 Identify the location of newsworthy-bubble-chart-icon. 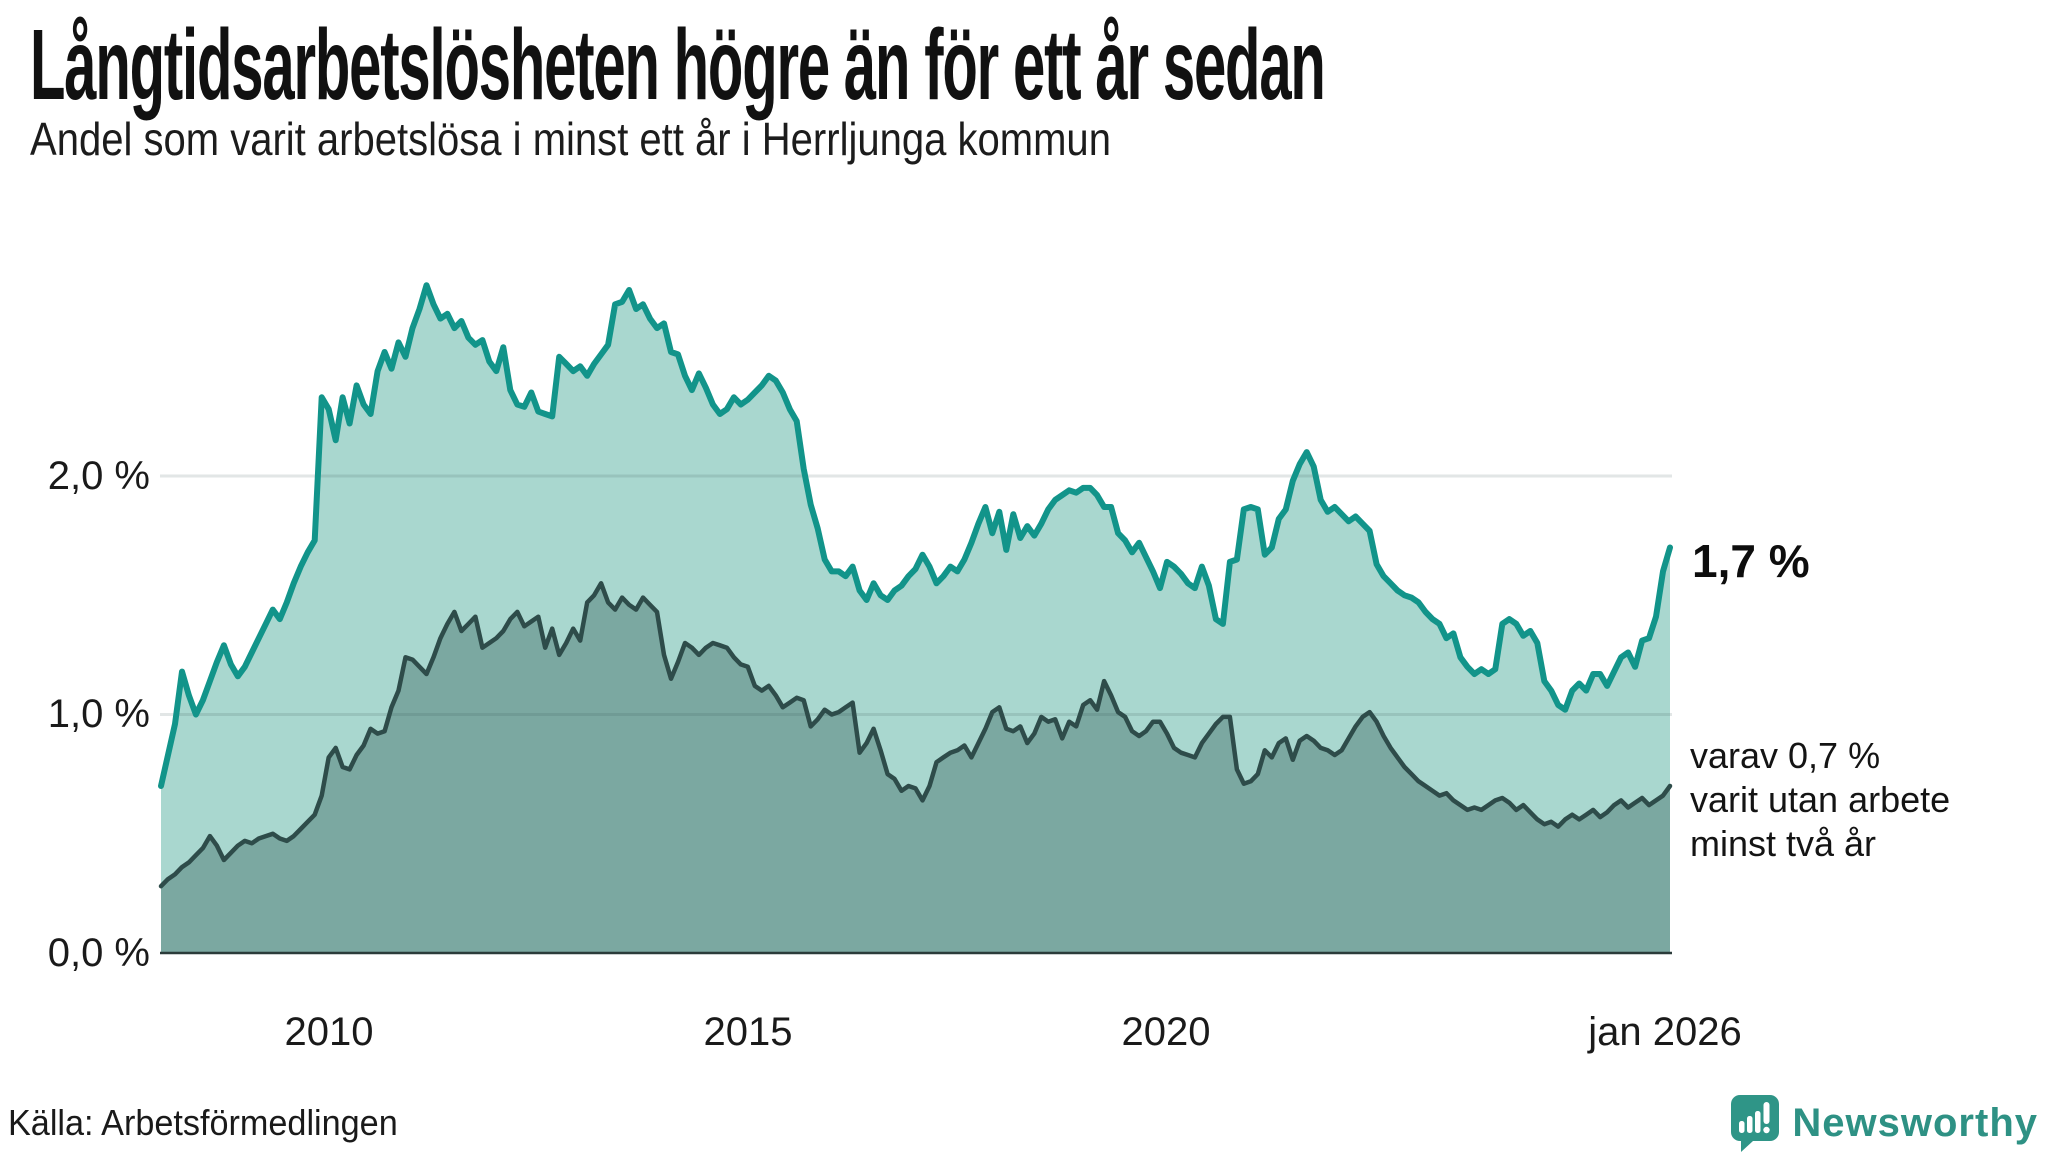
(1755, 1123).